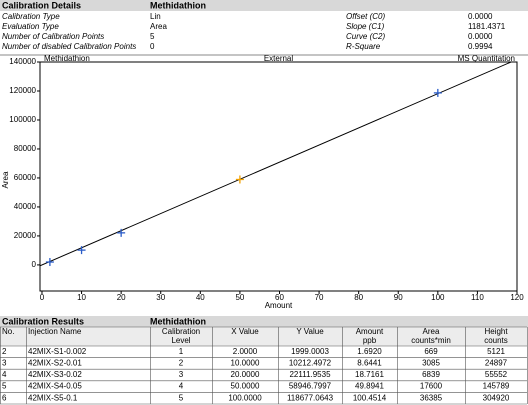 Image resolution: width=528 pixels, height=405 pixels. Describe the element at coordinates (245, 331) in the screenshot. I see `column-header: X Value` at that location.